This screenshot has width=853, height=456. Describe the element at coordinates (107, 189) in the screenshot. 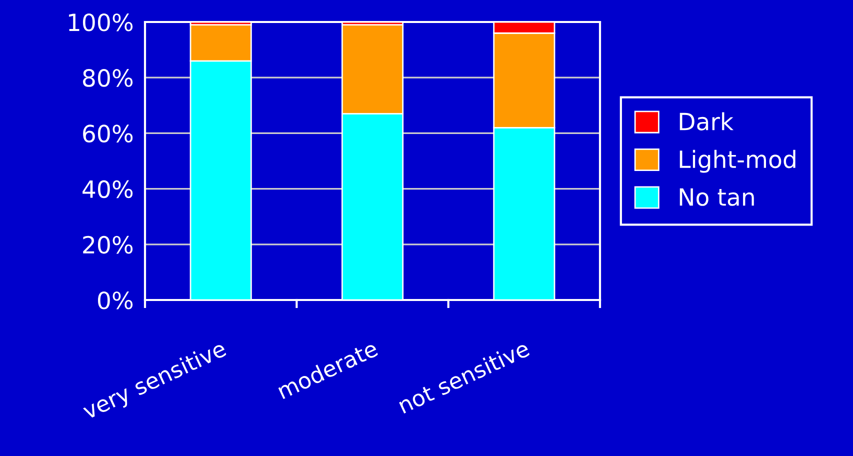

I see `y-tick-label: 40%` at that location.